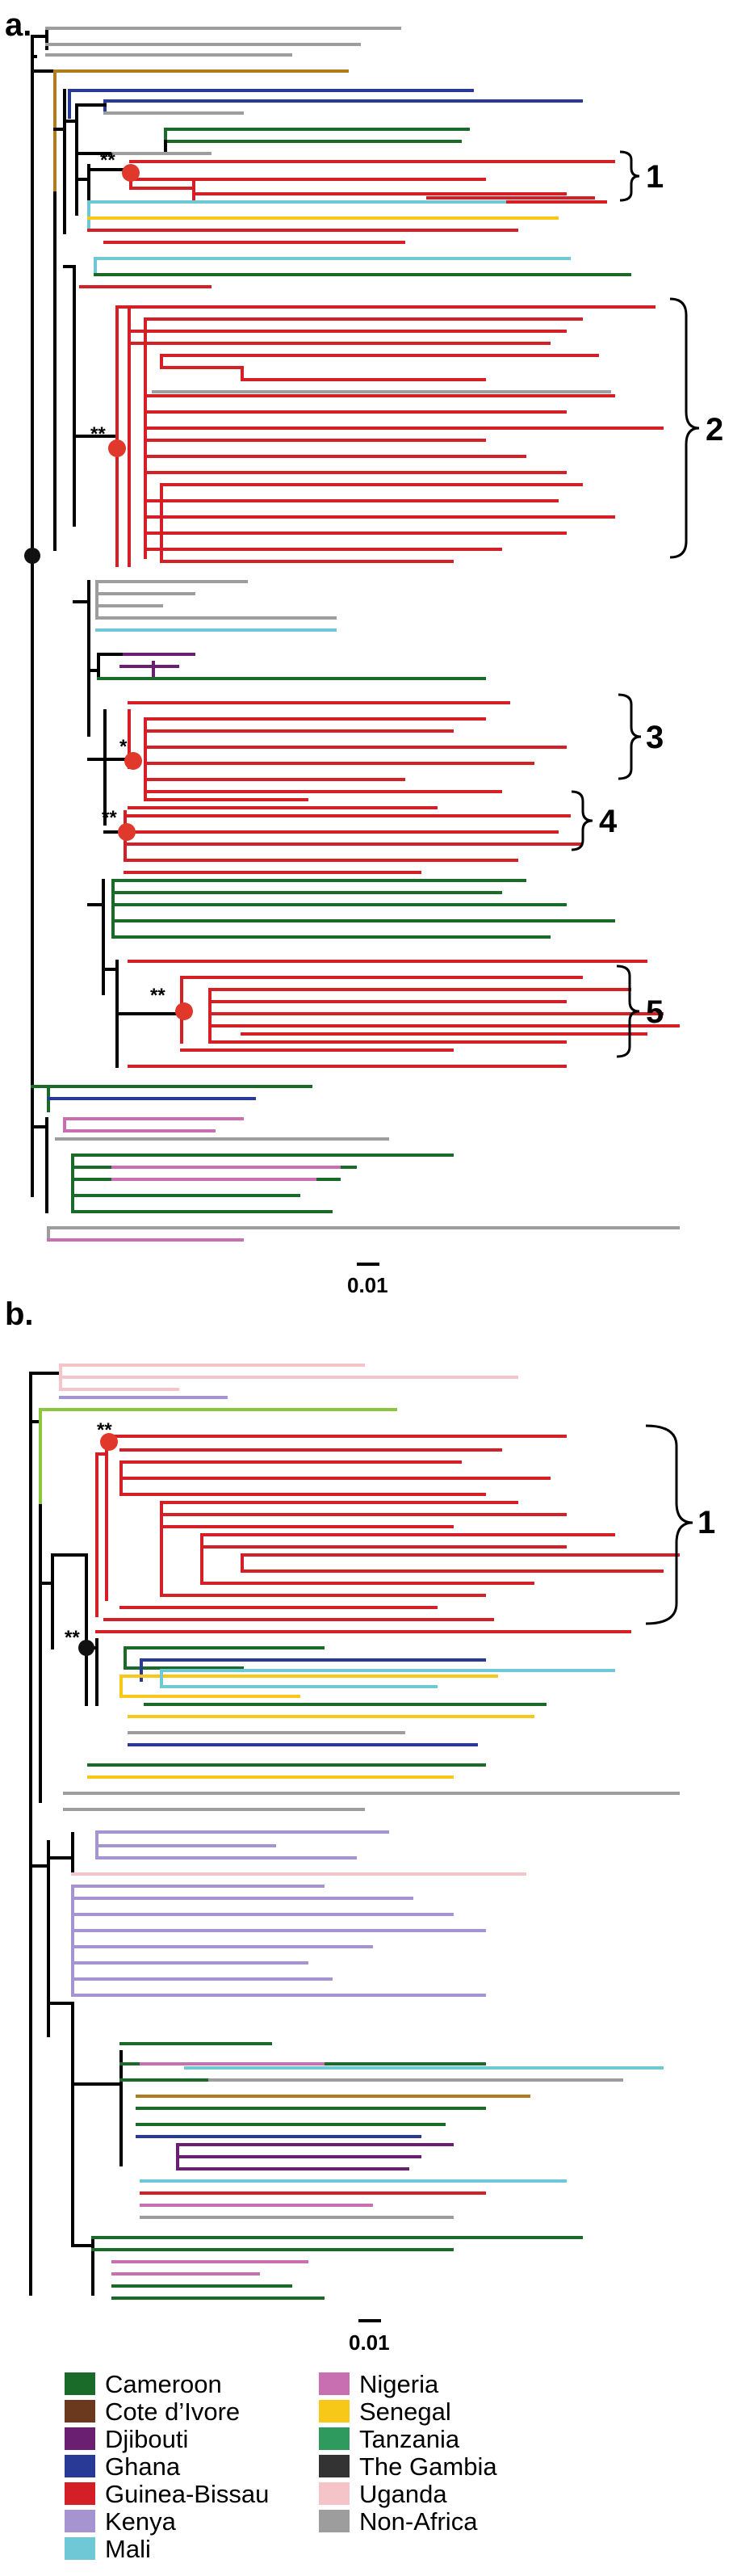 The width and height of the screenshot is (733, 2576). Describe the element at coordinates (109, 1442) in the screenshot. I see `node-clade-b1` at that location.